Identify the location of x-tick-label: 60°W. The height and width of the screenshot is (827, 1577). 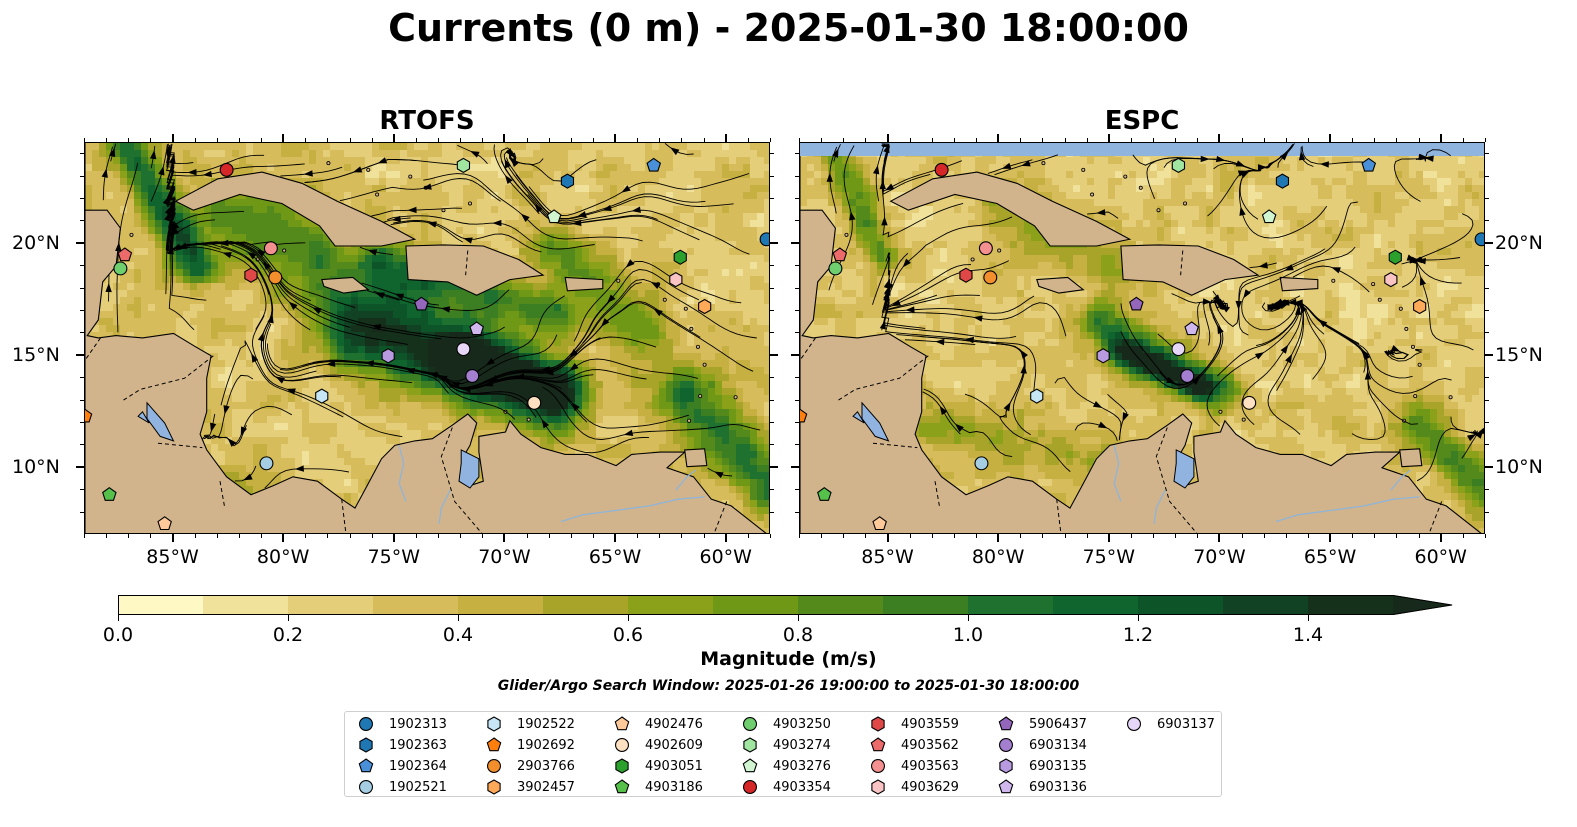
(725, 557).